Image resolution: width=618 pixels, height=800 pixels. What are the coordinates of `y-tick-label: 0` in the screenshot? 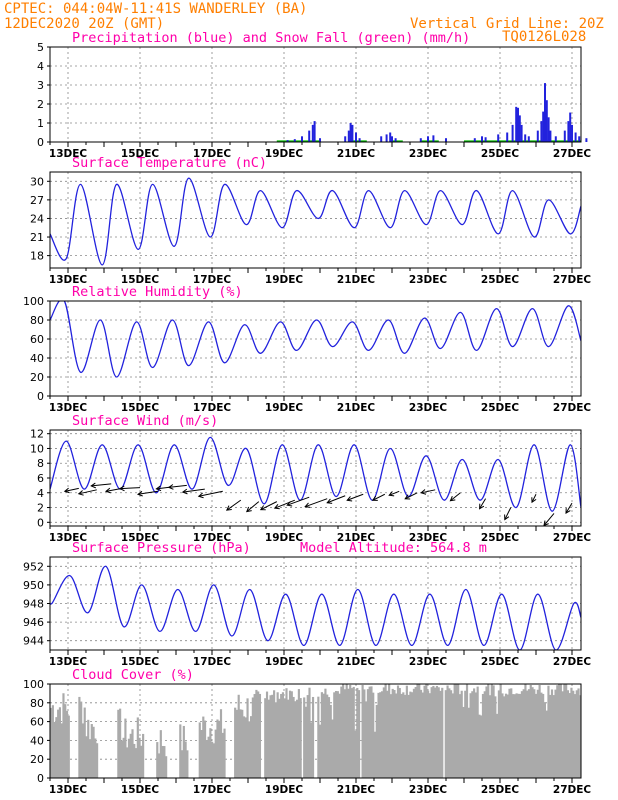 It's located at (40, 522).